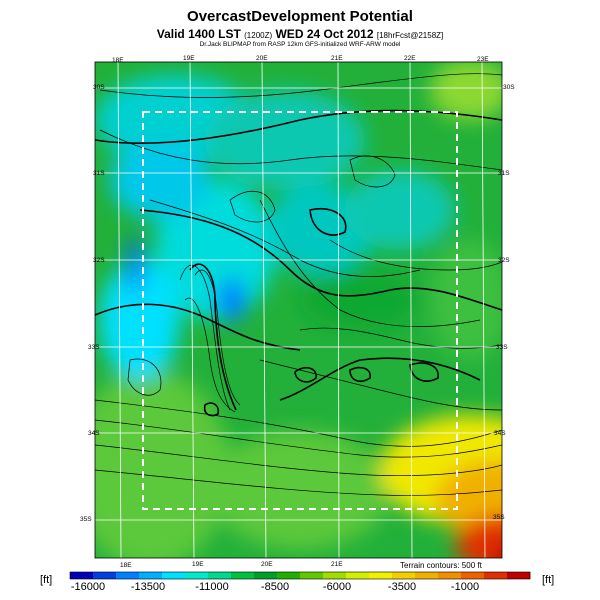 This screenshot has height=600, width=600. I want to click on left-lat-tick: 33S, so click(94, 347).